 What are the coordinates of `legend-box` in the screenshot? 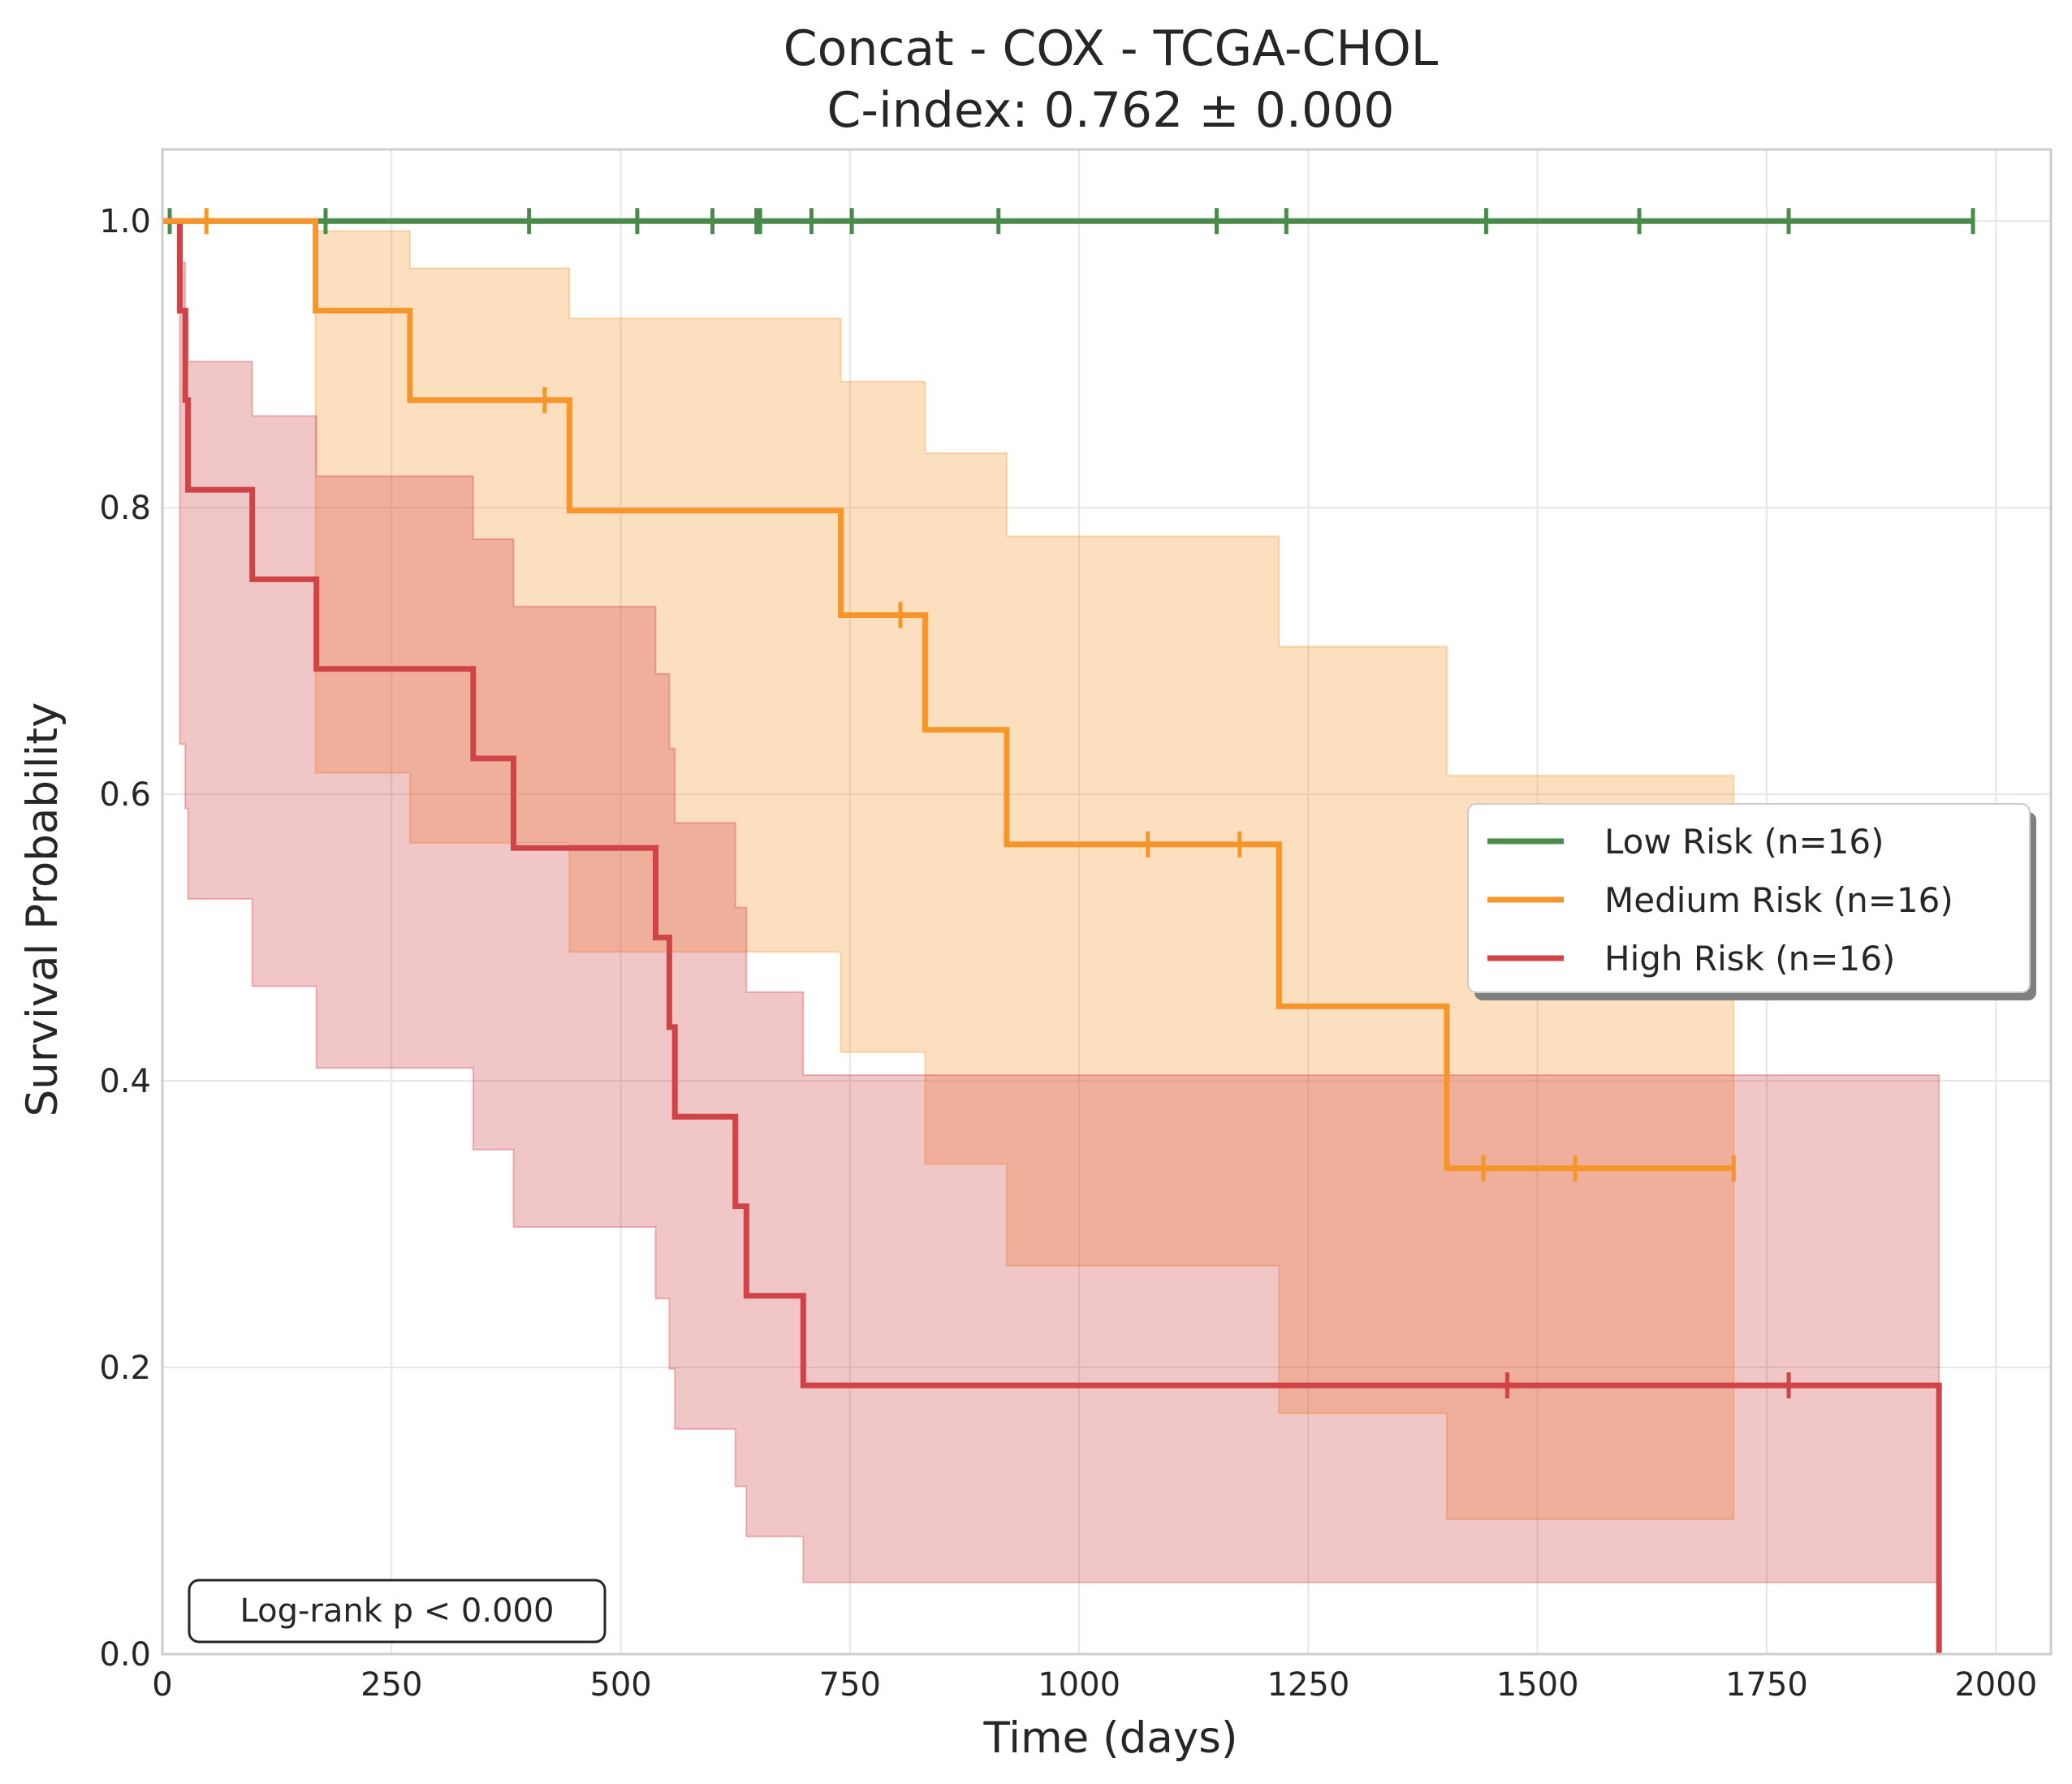 It's located at (1749, 898).